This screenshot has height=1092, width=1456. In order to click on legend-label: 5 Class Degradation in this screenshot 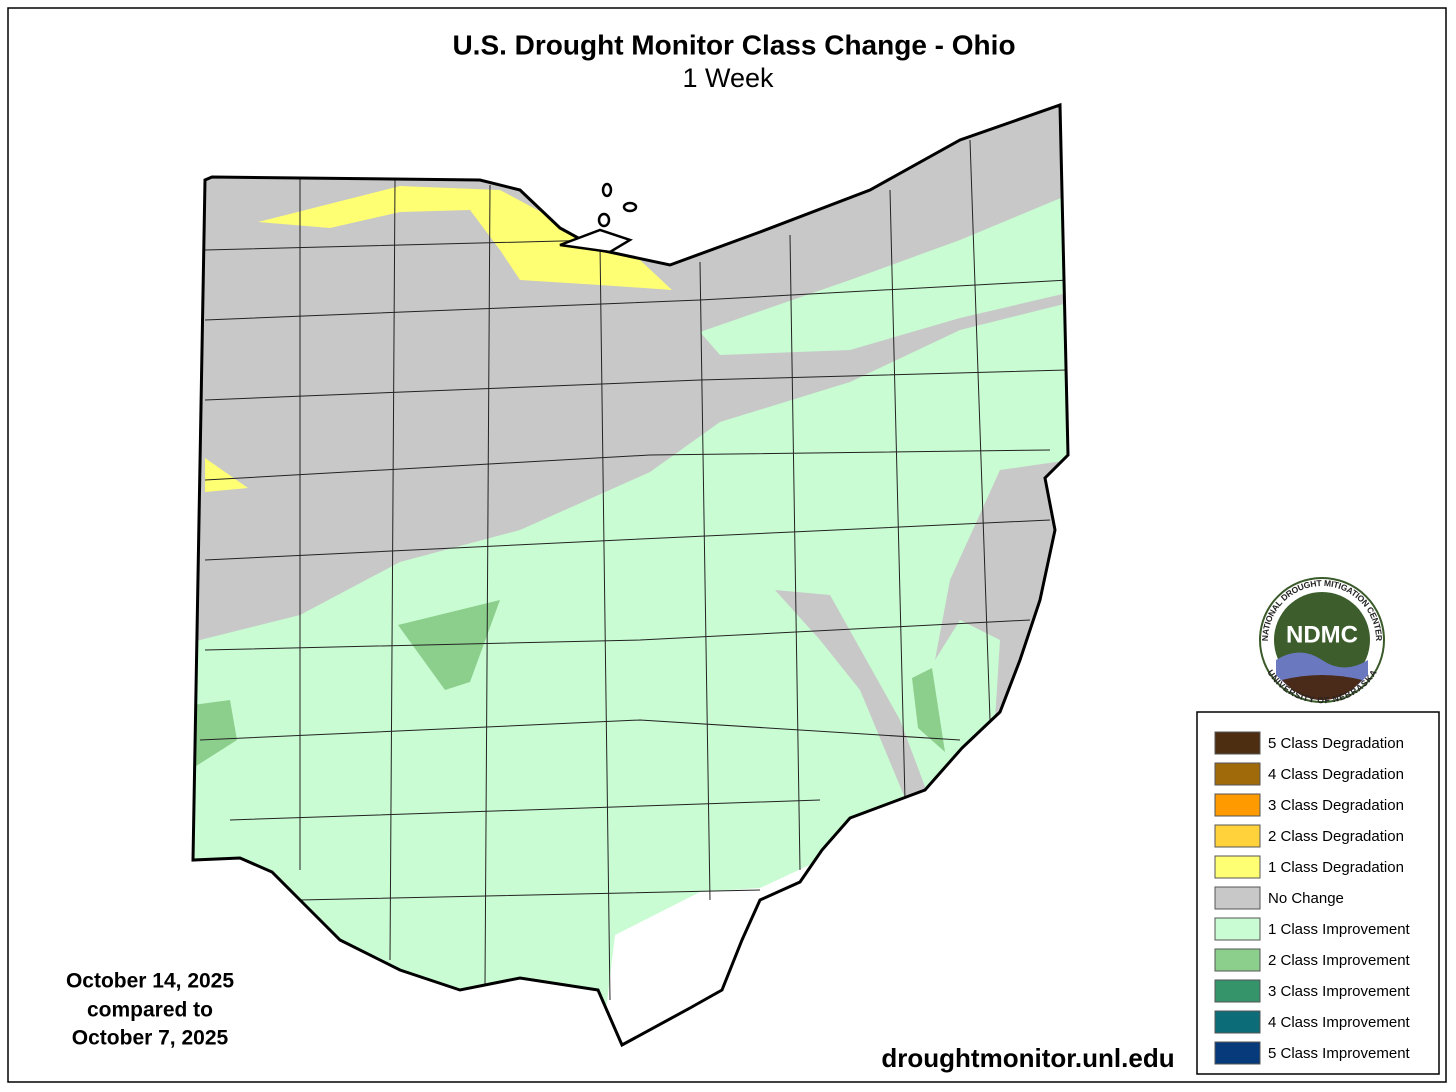, I will do `click(1336, 743)`.